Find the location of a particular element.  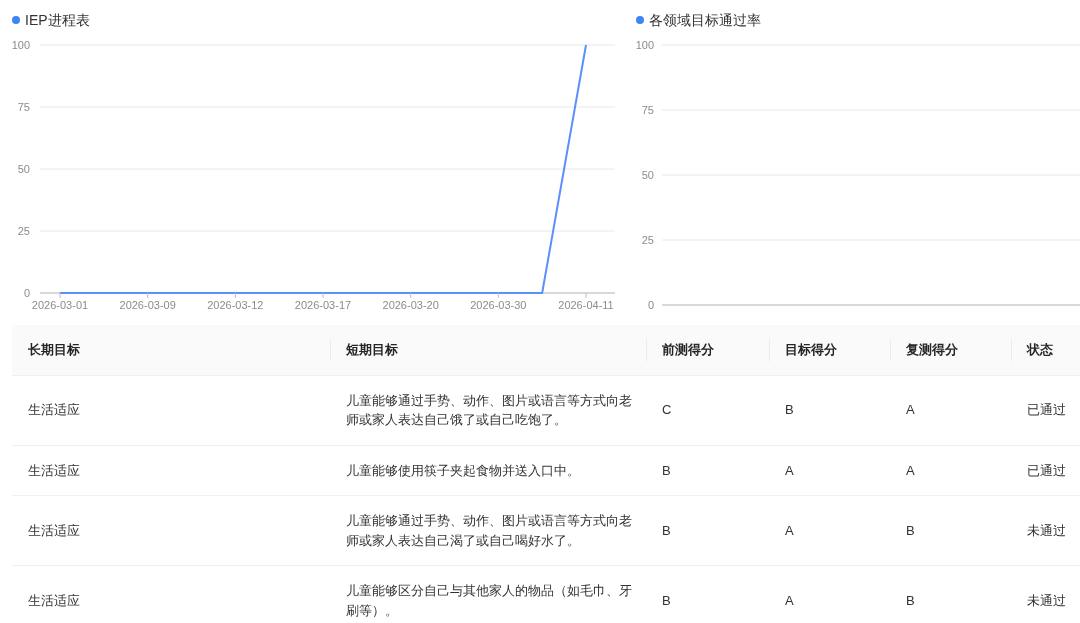

chart-title: 各领域目标通过率 is located at coordinates (705, 20).